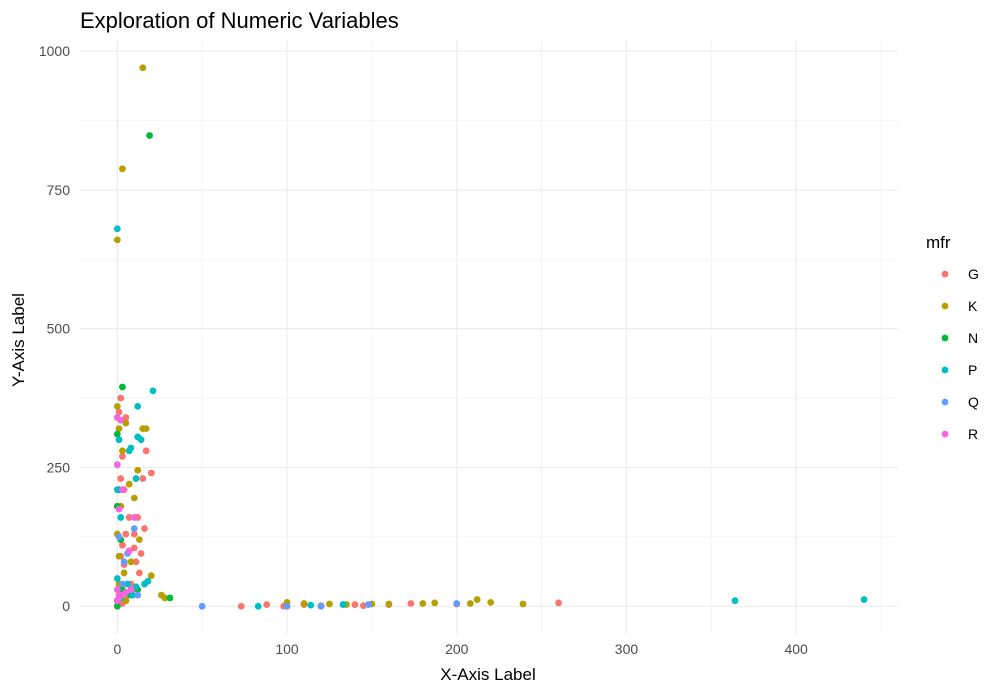 The width and height of the screenshot is (1001, 691). Describe the element at coordinates (59, 467) in the screenshot. I see `y-tick-label: 250` at that location.